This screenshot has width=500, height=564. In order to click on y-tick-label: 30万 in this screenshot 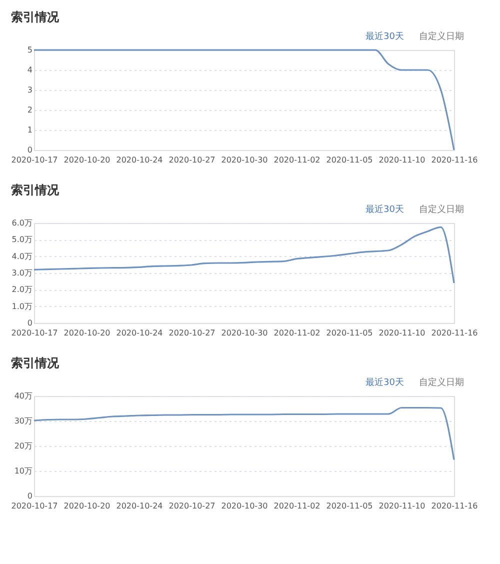, I will do `click(23, 421)`.